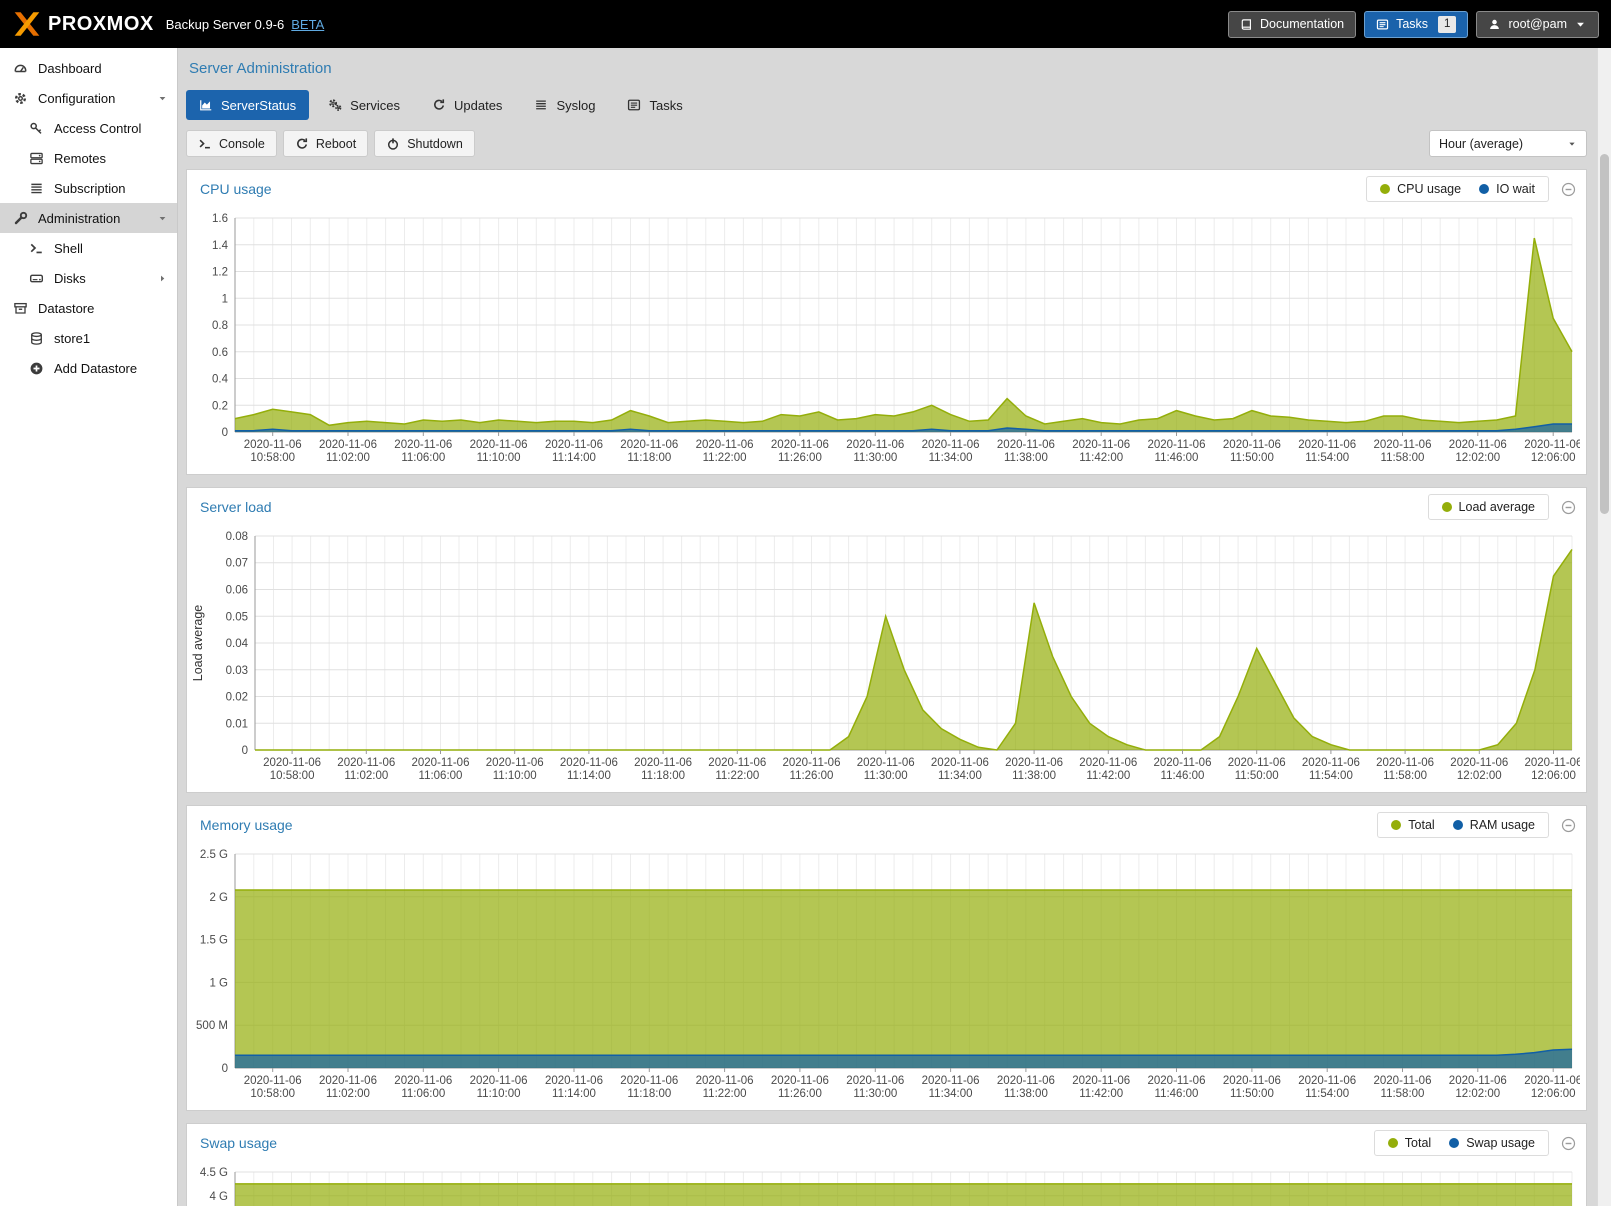 The image size is (1611, 1206). I want to click on beta-link: BETA, so click(308, 24).